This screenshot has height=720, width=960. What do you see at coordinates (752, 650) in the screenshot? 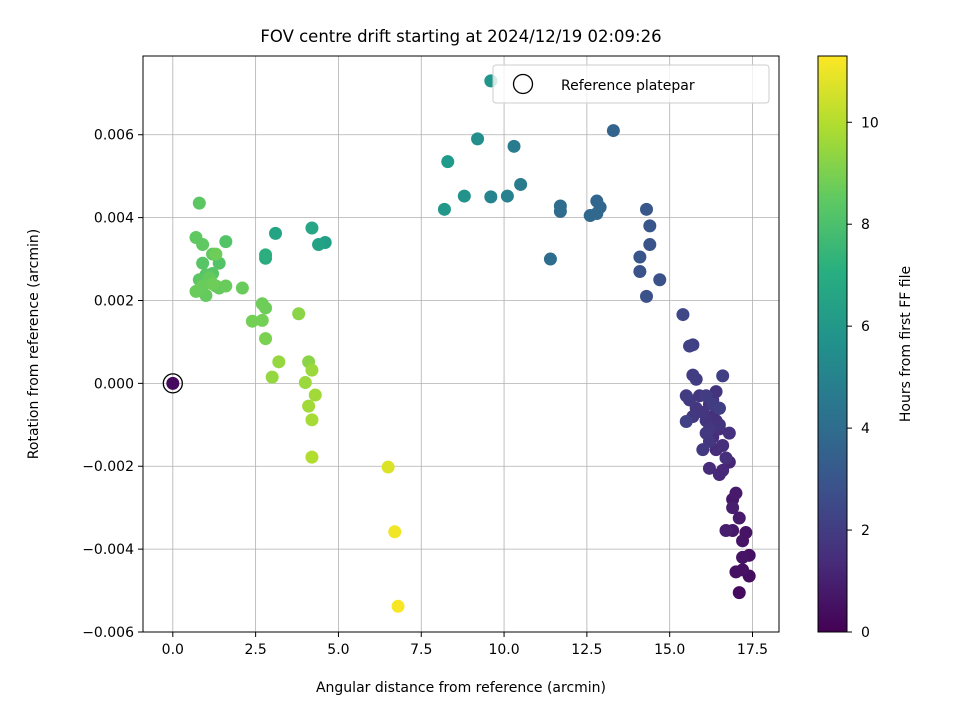
I see `x-tick-label: 17.5` at bounding box center [752, 650].